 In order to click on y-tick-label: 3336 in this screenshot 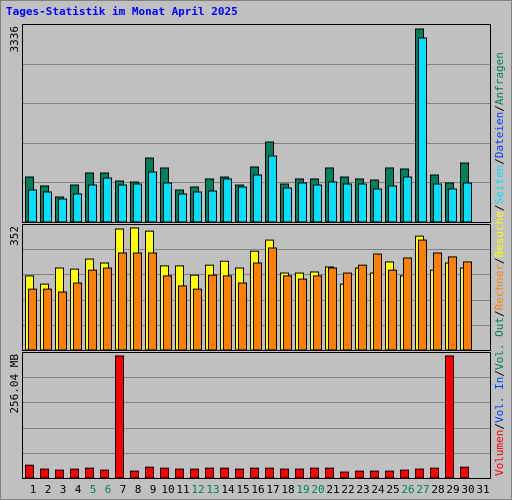, I will do `click(14, 39)`.